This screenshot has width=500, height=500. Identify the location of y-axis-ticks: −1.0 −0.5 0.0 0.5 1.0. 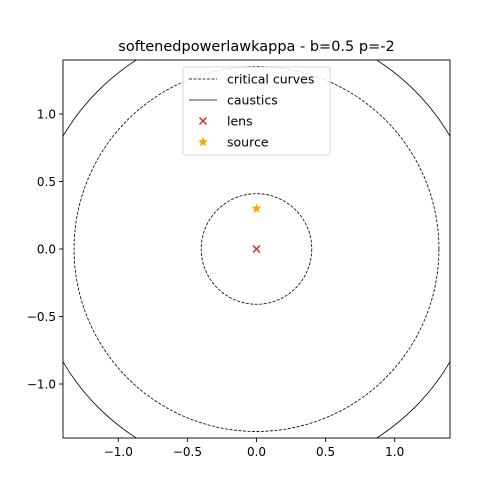
(45, 249).